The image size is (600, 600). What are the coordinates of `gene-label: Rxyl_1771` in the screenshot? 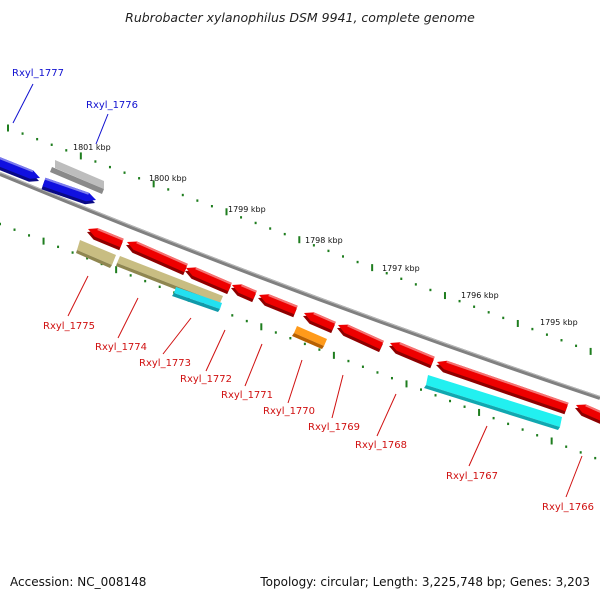 It's located at (247, 395).